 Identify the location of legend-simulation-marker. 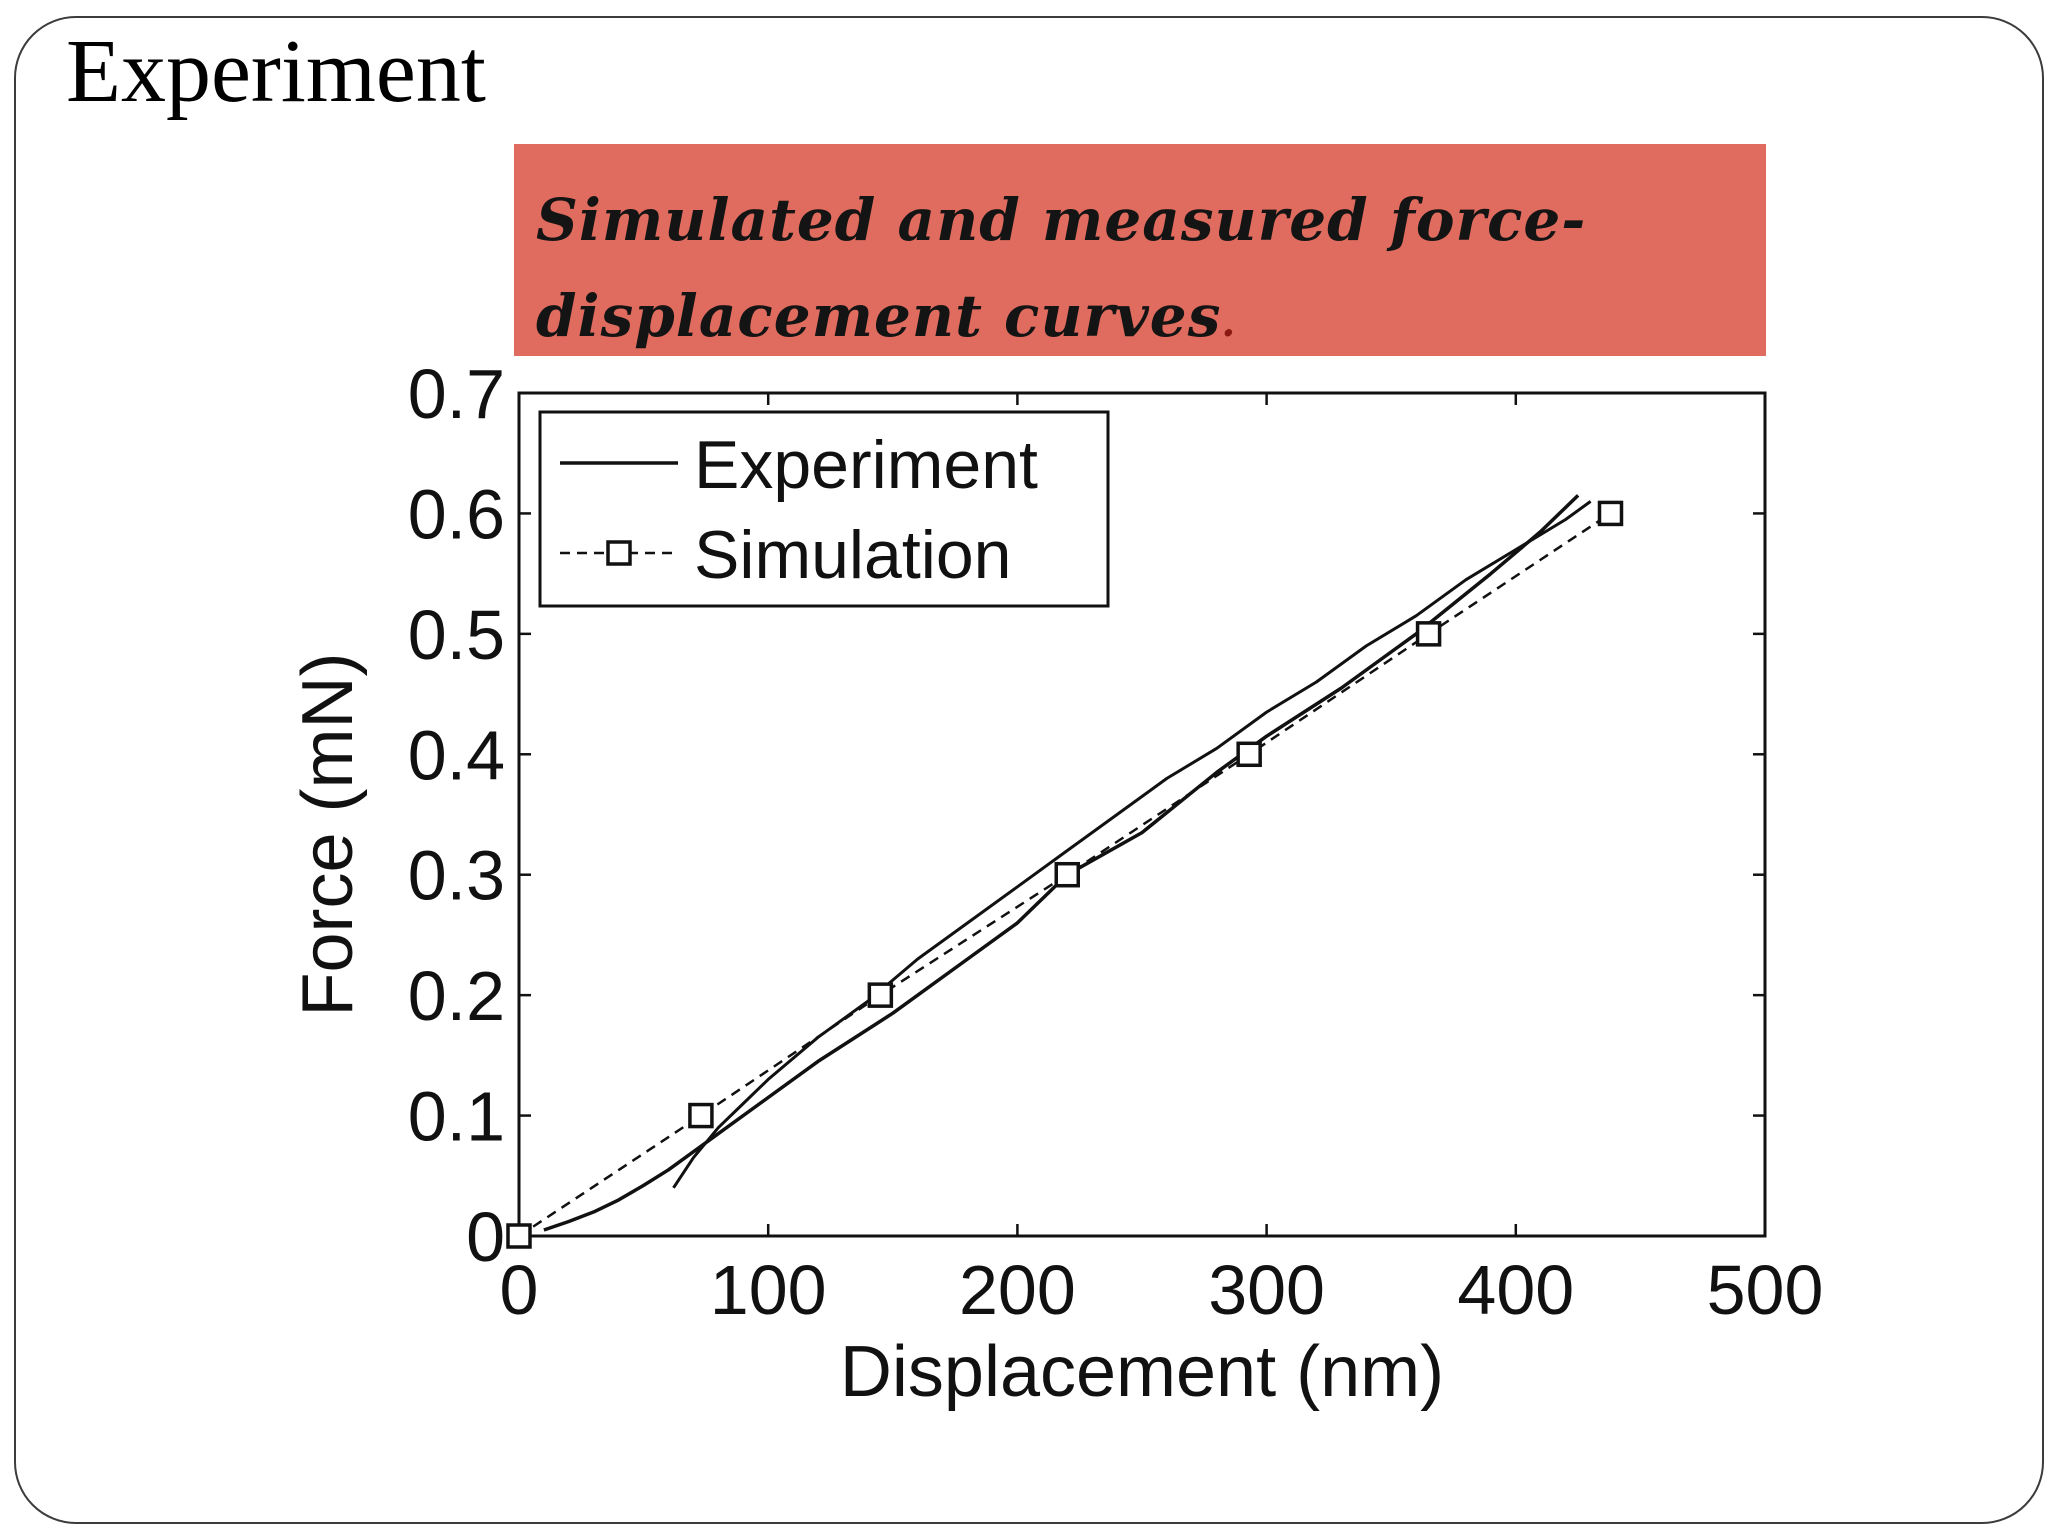
(619, 553).